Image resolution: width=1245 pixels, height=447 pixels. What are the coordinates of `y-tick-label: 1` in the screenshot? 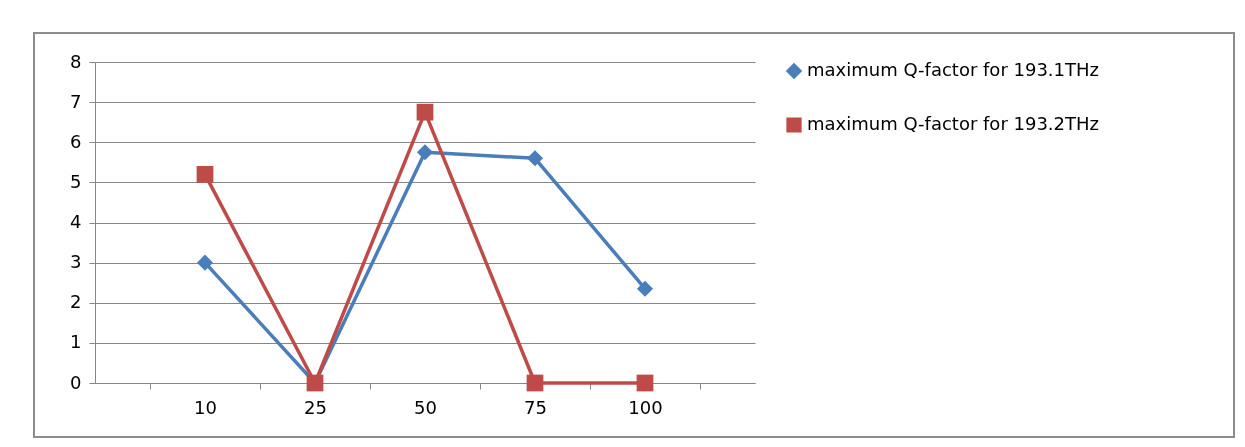 It's located at (76, 342).